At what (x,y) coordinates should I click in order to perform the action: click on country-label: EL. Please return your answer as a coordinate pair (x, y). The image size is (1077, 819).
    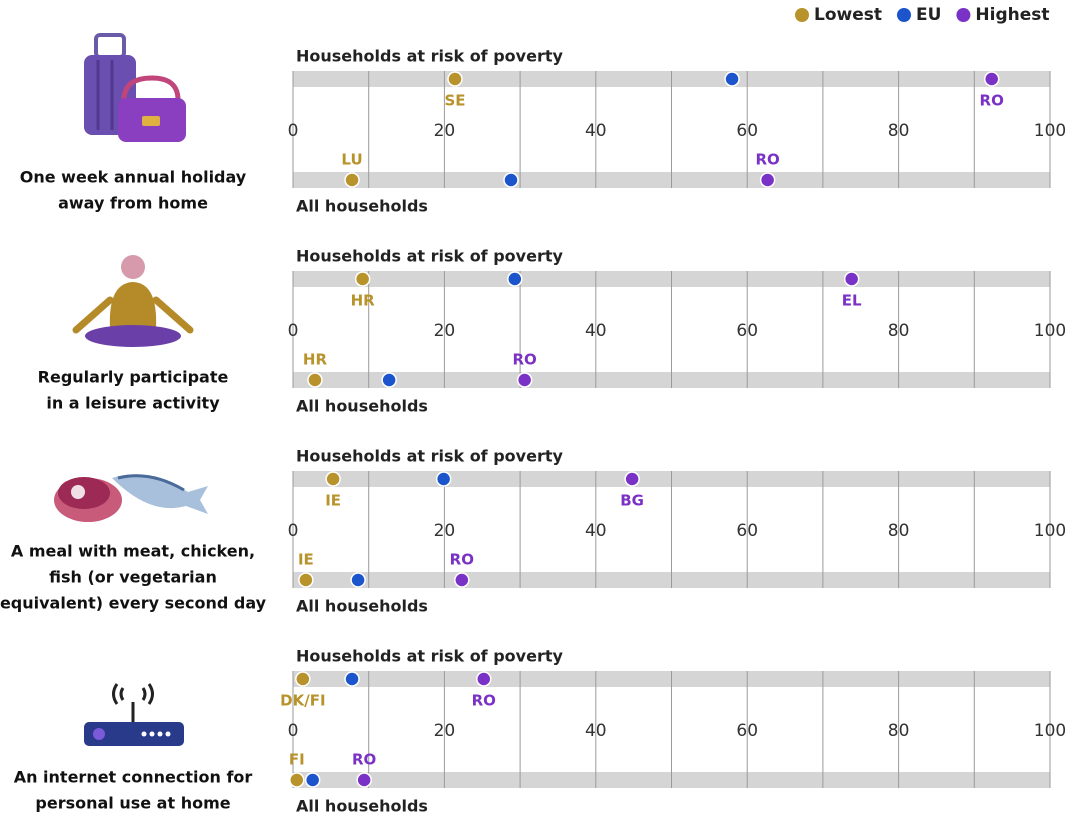
    Looking at the image, I should click on (852, 301).